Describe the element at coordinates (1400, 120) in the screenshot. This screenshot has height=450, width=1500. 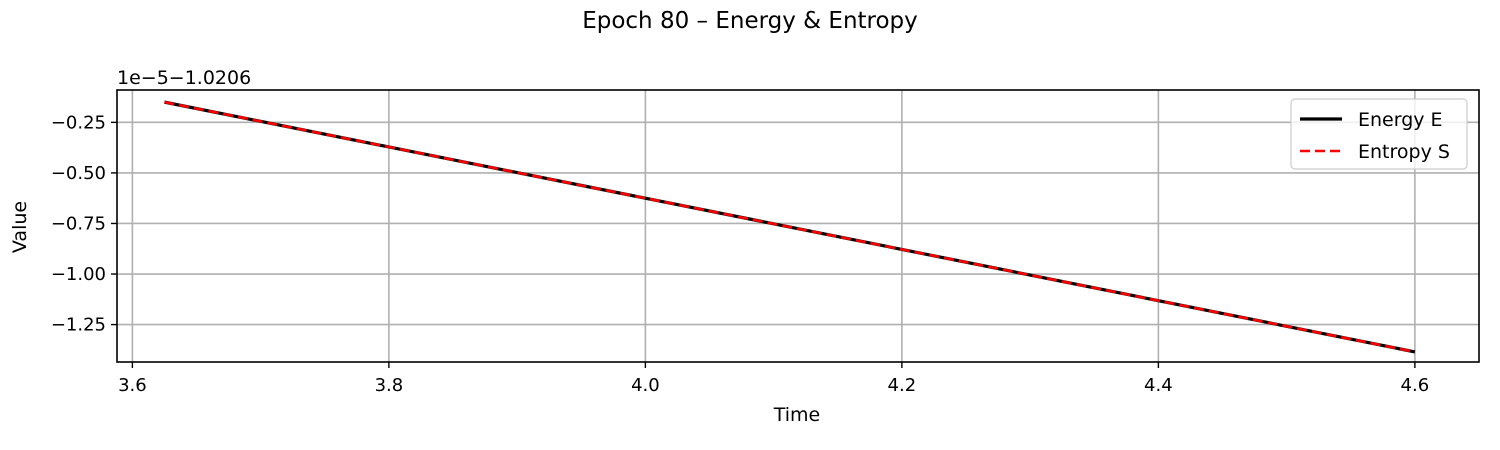
I see `legend-label: Energy E` at that location.